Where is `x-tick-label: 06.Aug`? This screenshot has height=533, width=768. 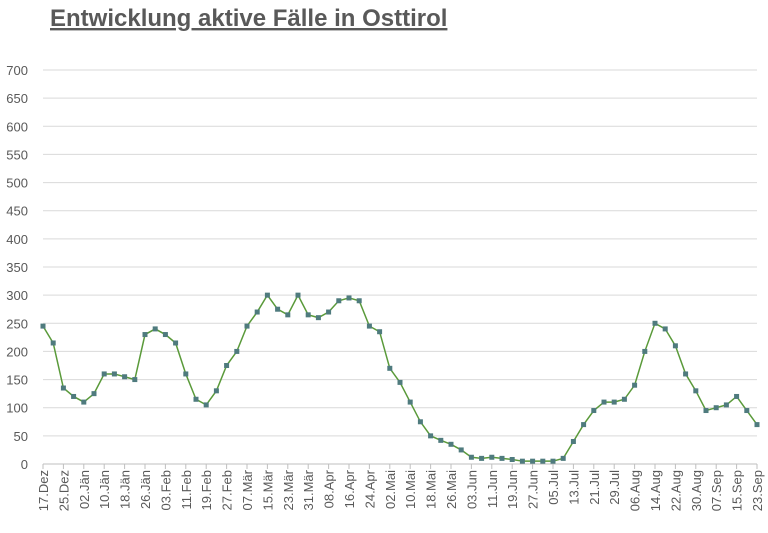
x-tick-label: 06.Aug is located at coordinates (635, 490).